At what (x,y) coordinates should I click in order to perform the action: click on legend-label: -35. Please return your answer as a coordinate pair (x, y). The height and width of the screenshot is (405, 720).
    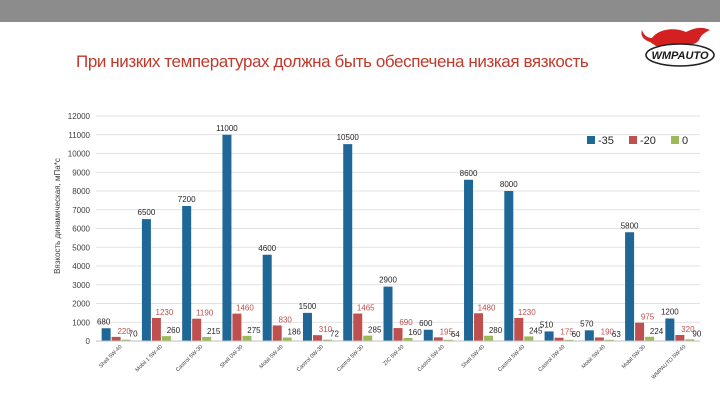
    Looking at the image, I should click on (606, 141).